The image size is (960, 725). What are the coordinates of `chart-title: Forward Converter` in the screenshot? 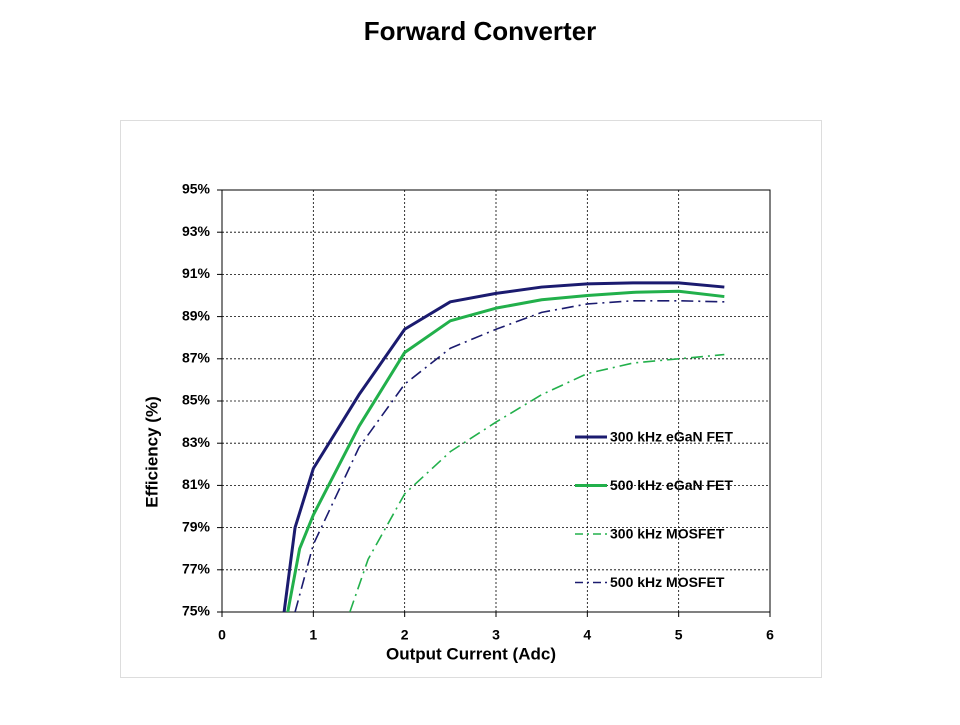 It's located at (480, 31).